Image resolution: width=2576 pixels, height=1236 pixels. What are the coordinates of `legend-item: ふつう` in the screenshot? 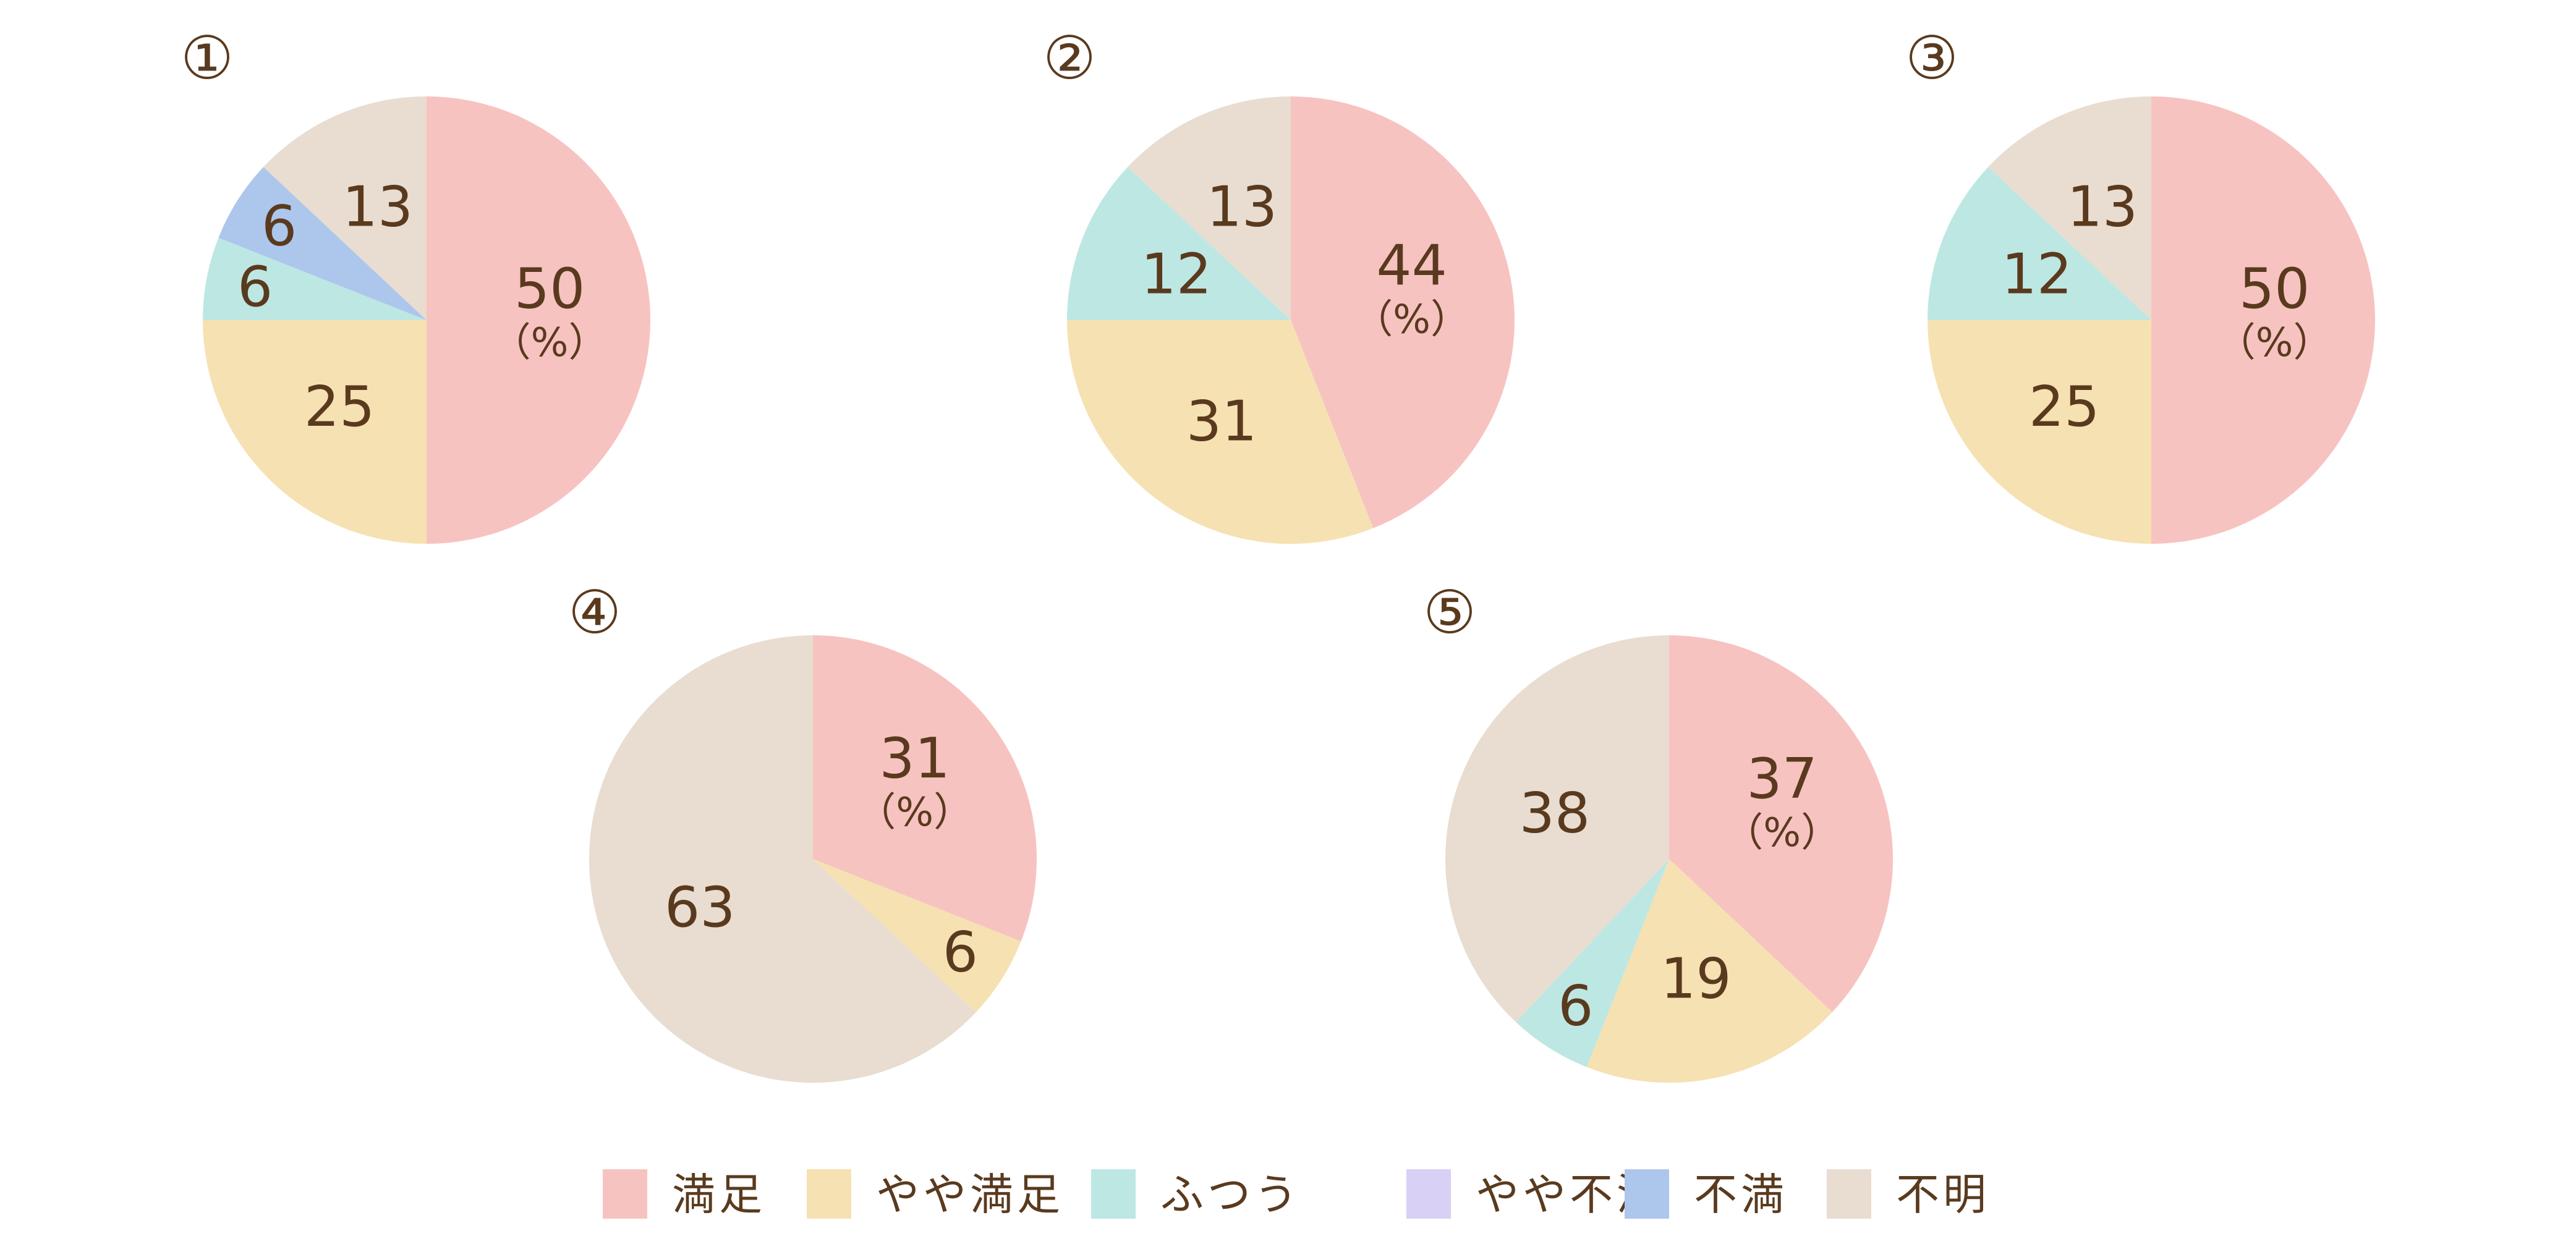 It's located at (1196, 1194).